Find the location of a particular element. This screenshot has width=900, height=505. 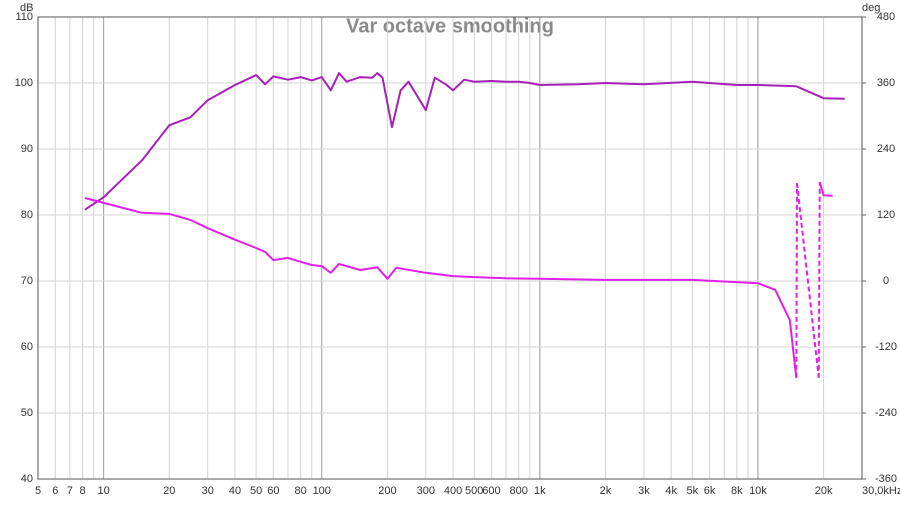

y2-tick-label: 480 is located at coordinates (886, 17).